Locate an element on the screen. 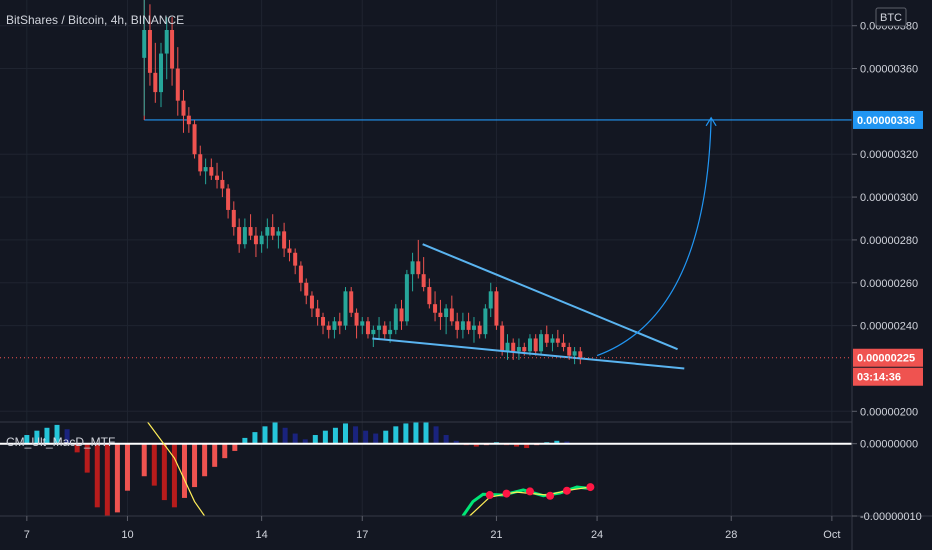 This screenshot has height=550, width=932. time-tick-label: 28 is located at coordinates (731, 535).